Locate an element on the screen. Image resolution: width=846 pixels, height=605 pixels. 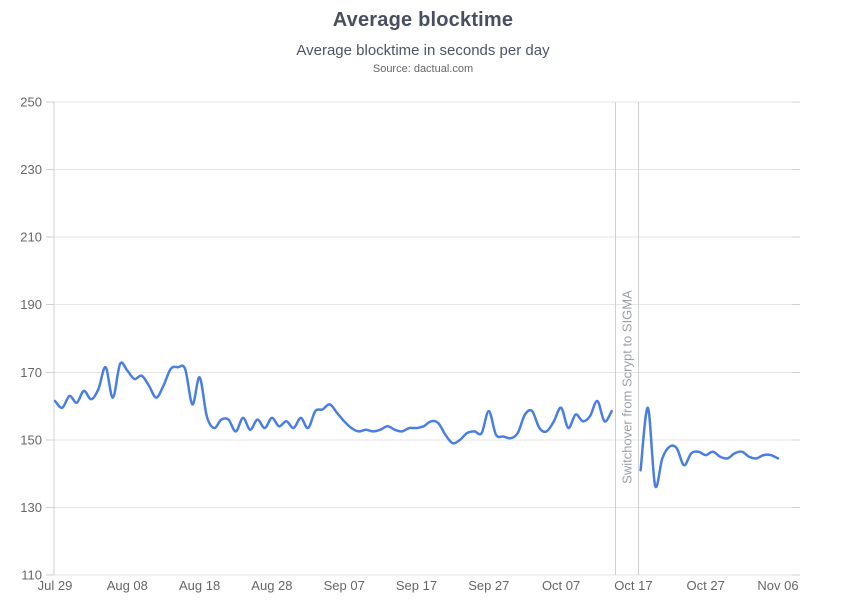
x-axis-label: Aug 18 is located at coordinates (199, 585).